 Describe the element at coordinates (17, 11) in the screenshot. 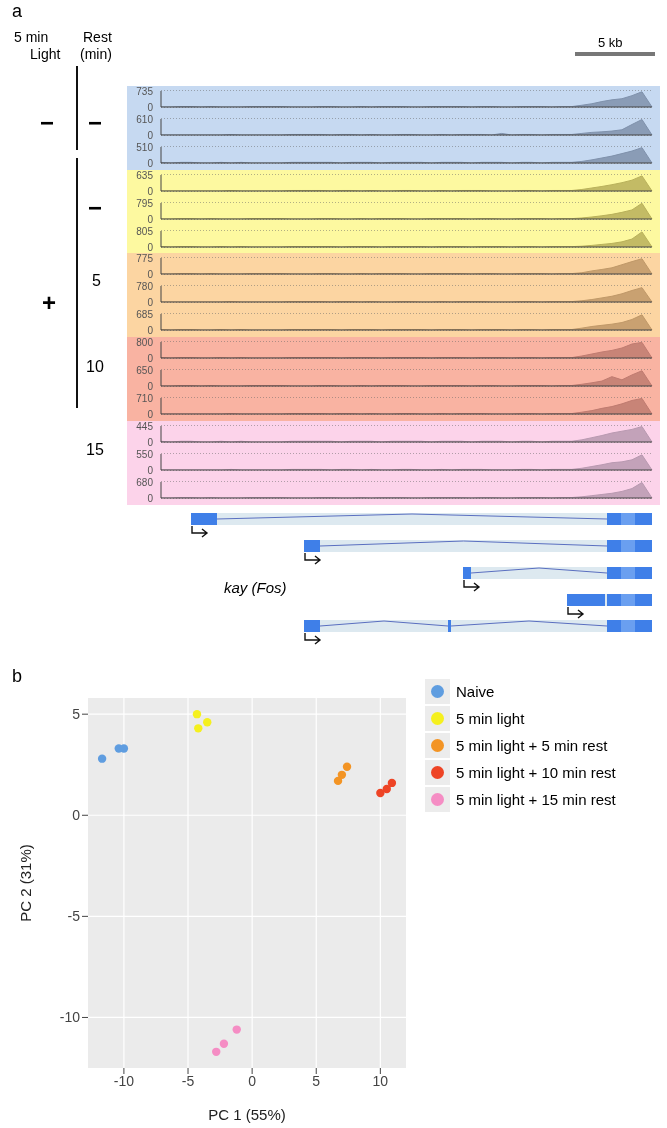

I see `text: a` at that location.